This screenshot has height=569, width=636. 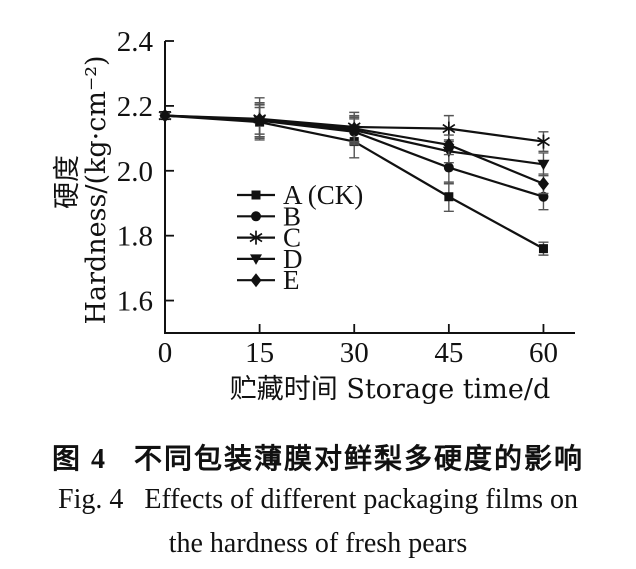 I want to click on y-tick-label: 2.0, so click(x=135, y=172).